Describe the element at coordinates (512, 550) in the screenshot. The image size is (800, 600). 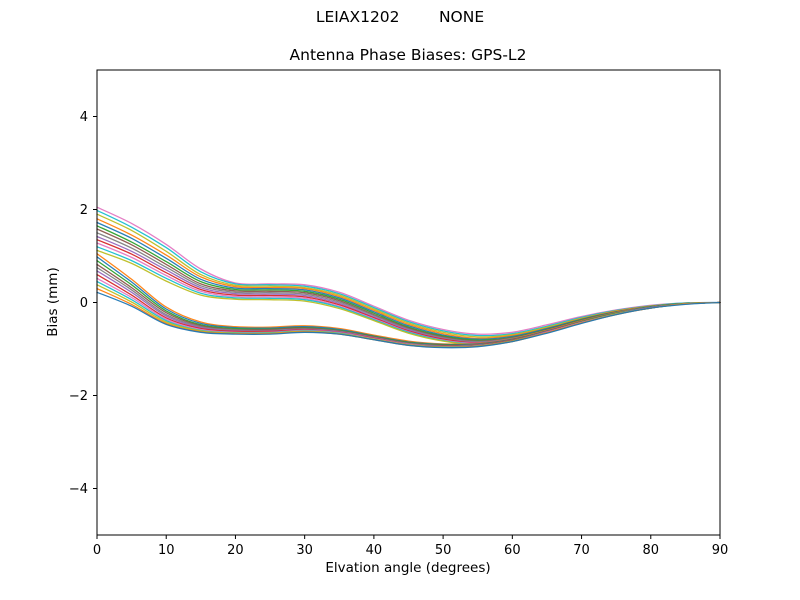
I see `x-tick-label: 60` at that location.